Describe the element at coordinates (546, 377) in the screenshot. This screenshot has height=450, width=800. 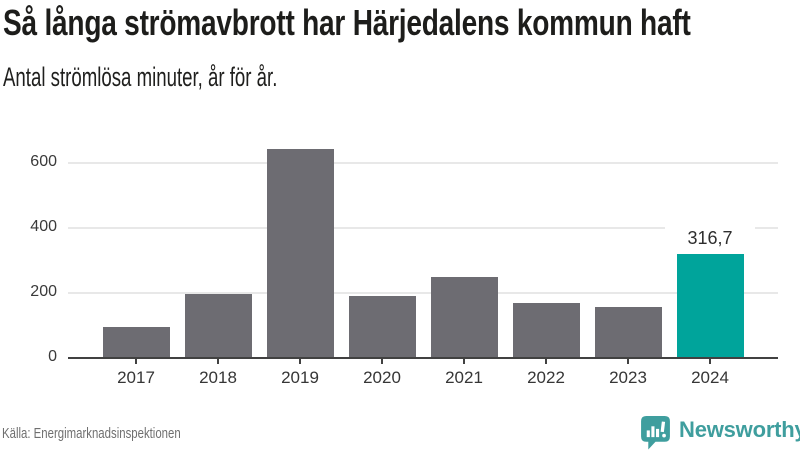
I see `x-axis-label: 2022` at that location.